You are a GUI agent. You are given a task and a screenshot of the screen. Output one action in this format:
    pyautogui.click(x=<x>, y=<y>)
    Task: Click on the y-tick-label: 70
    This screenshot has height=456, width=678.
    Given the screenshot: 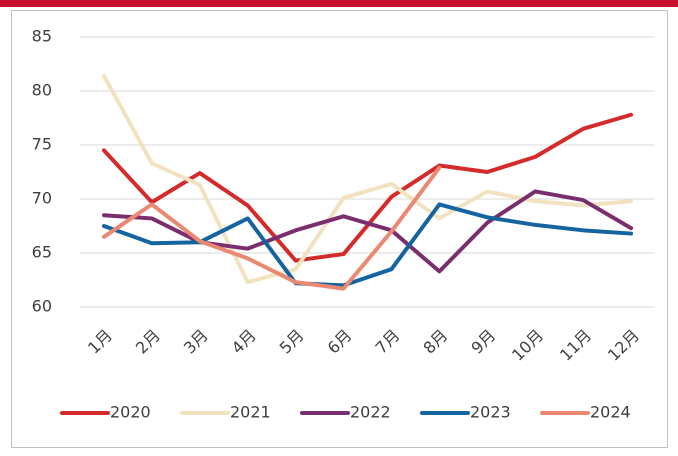 What is the action you would take?
    pyautogui.click(x=42, y=198)
    